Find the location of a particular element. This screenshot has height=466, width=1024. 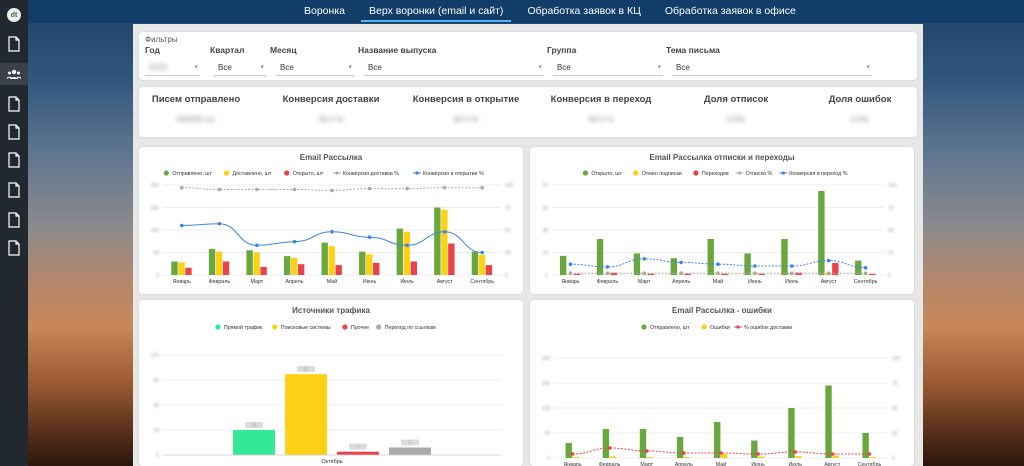

tab-office: Обработка заявок в офисе is located at coordinates (730, 11).